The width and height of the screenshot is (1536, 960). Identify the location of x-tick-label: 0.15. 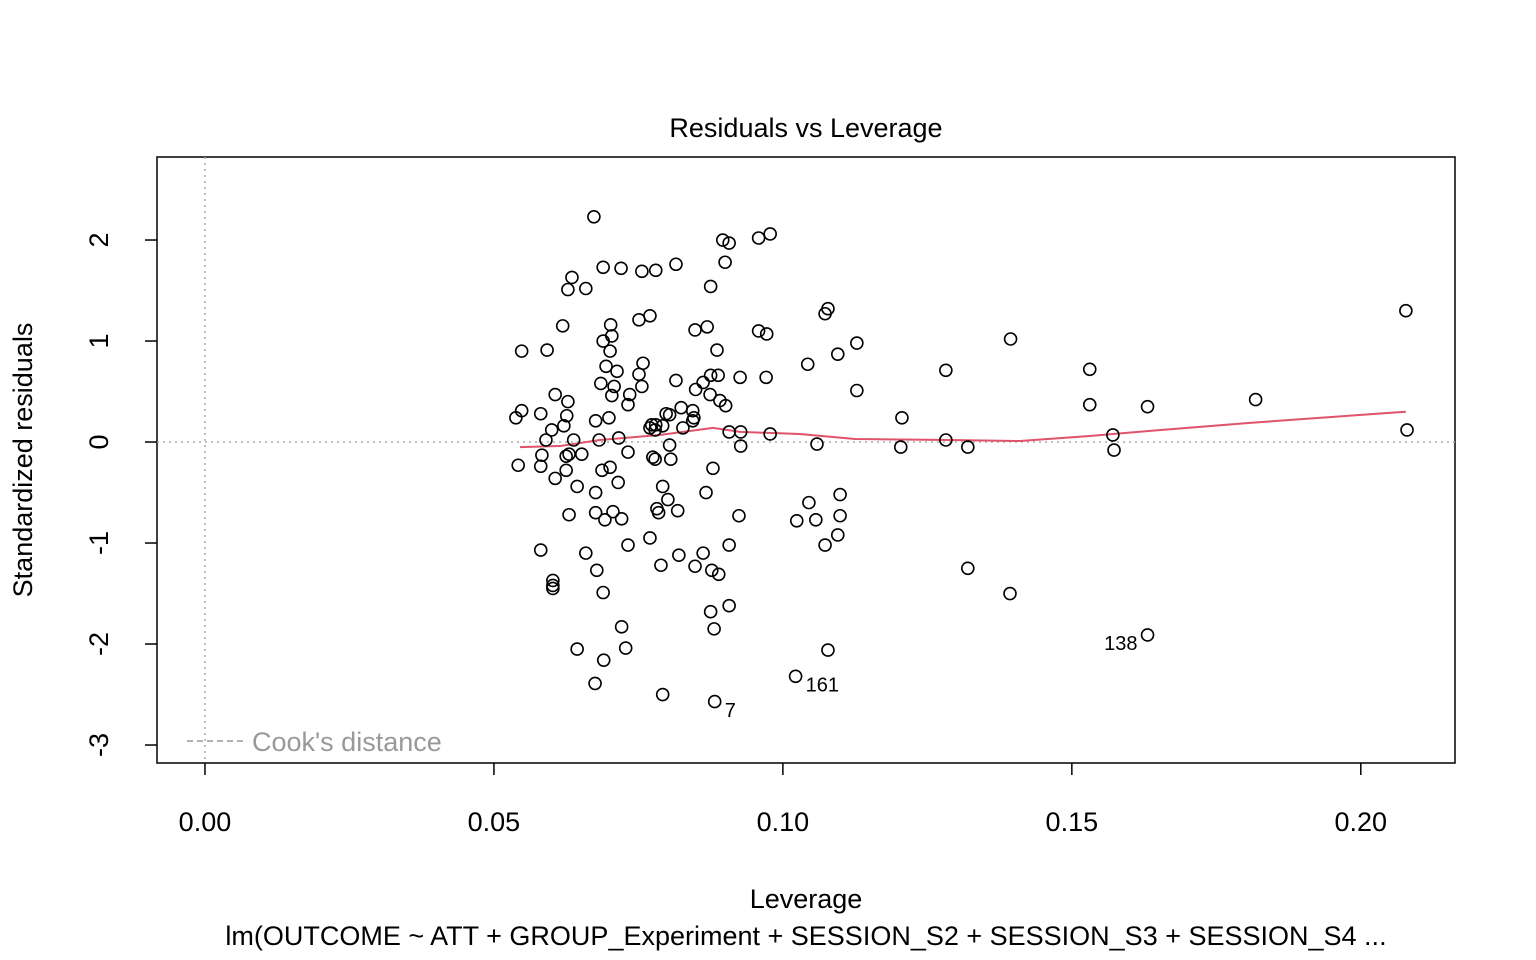
(1072, 822).